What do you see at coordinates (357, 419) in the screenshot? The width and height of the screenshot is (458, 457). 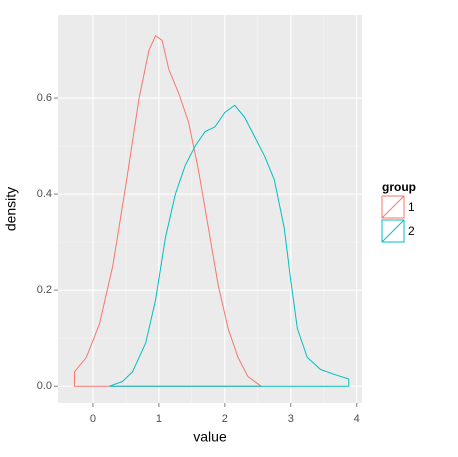 I see `x-tick-label: 4` at bounding box center [357, 419].